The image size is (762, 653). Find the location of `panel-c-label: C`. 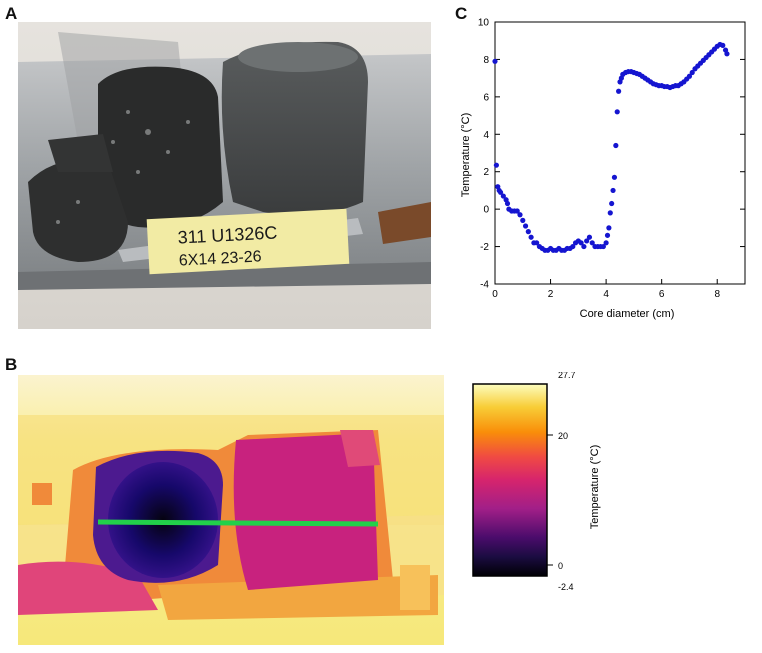

panel-c-label: C is located at coordinates (461, 13).